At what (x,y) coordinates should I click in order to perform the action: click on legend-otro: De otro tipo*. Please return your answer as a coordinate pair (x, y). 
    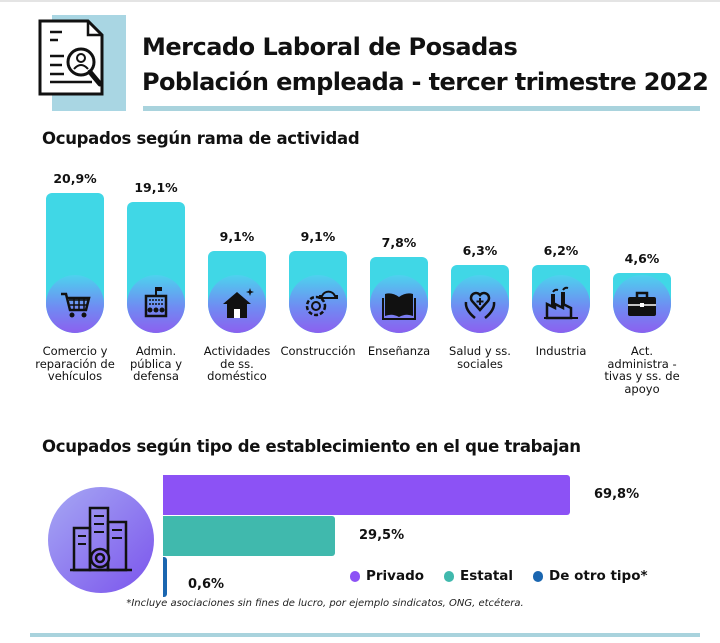
    Looking at the image, I should click on (590, 576).